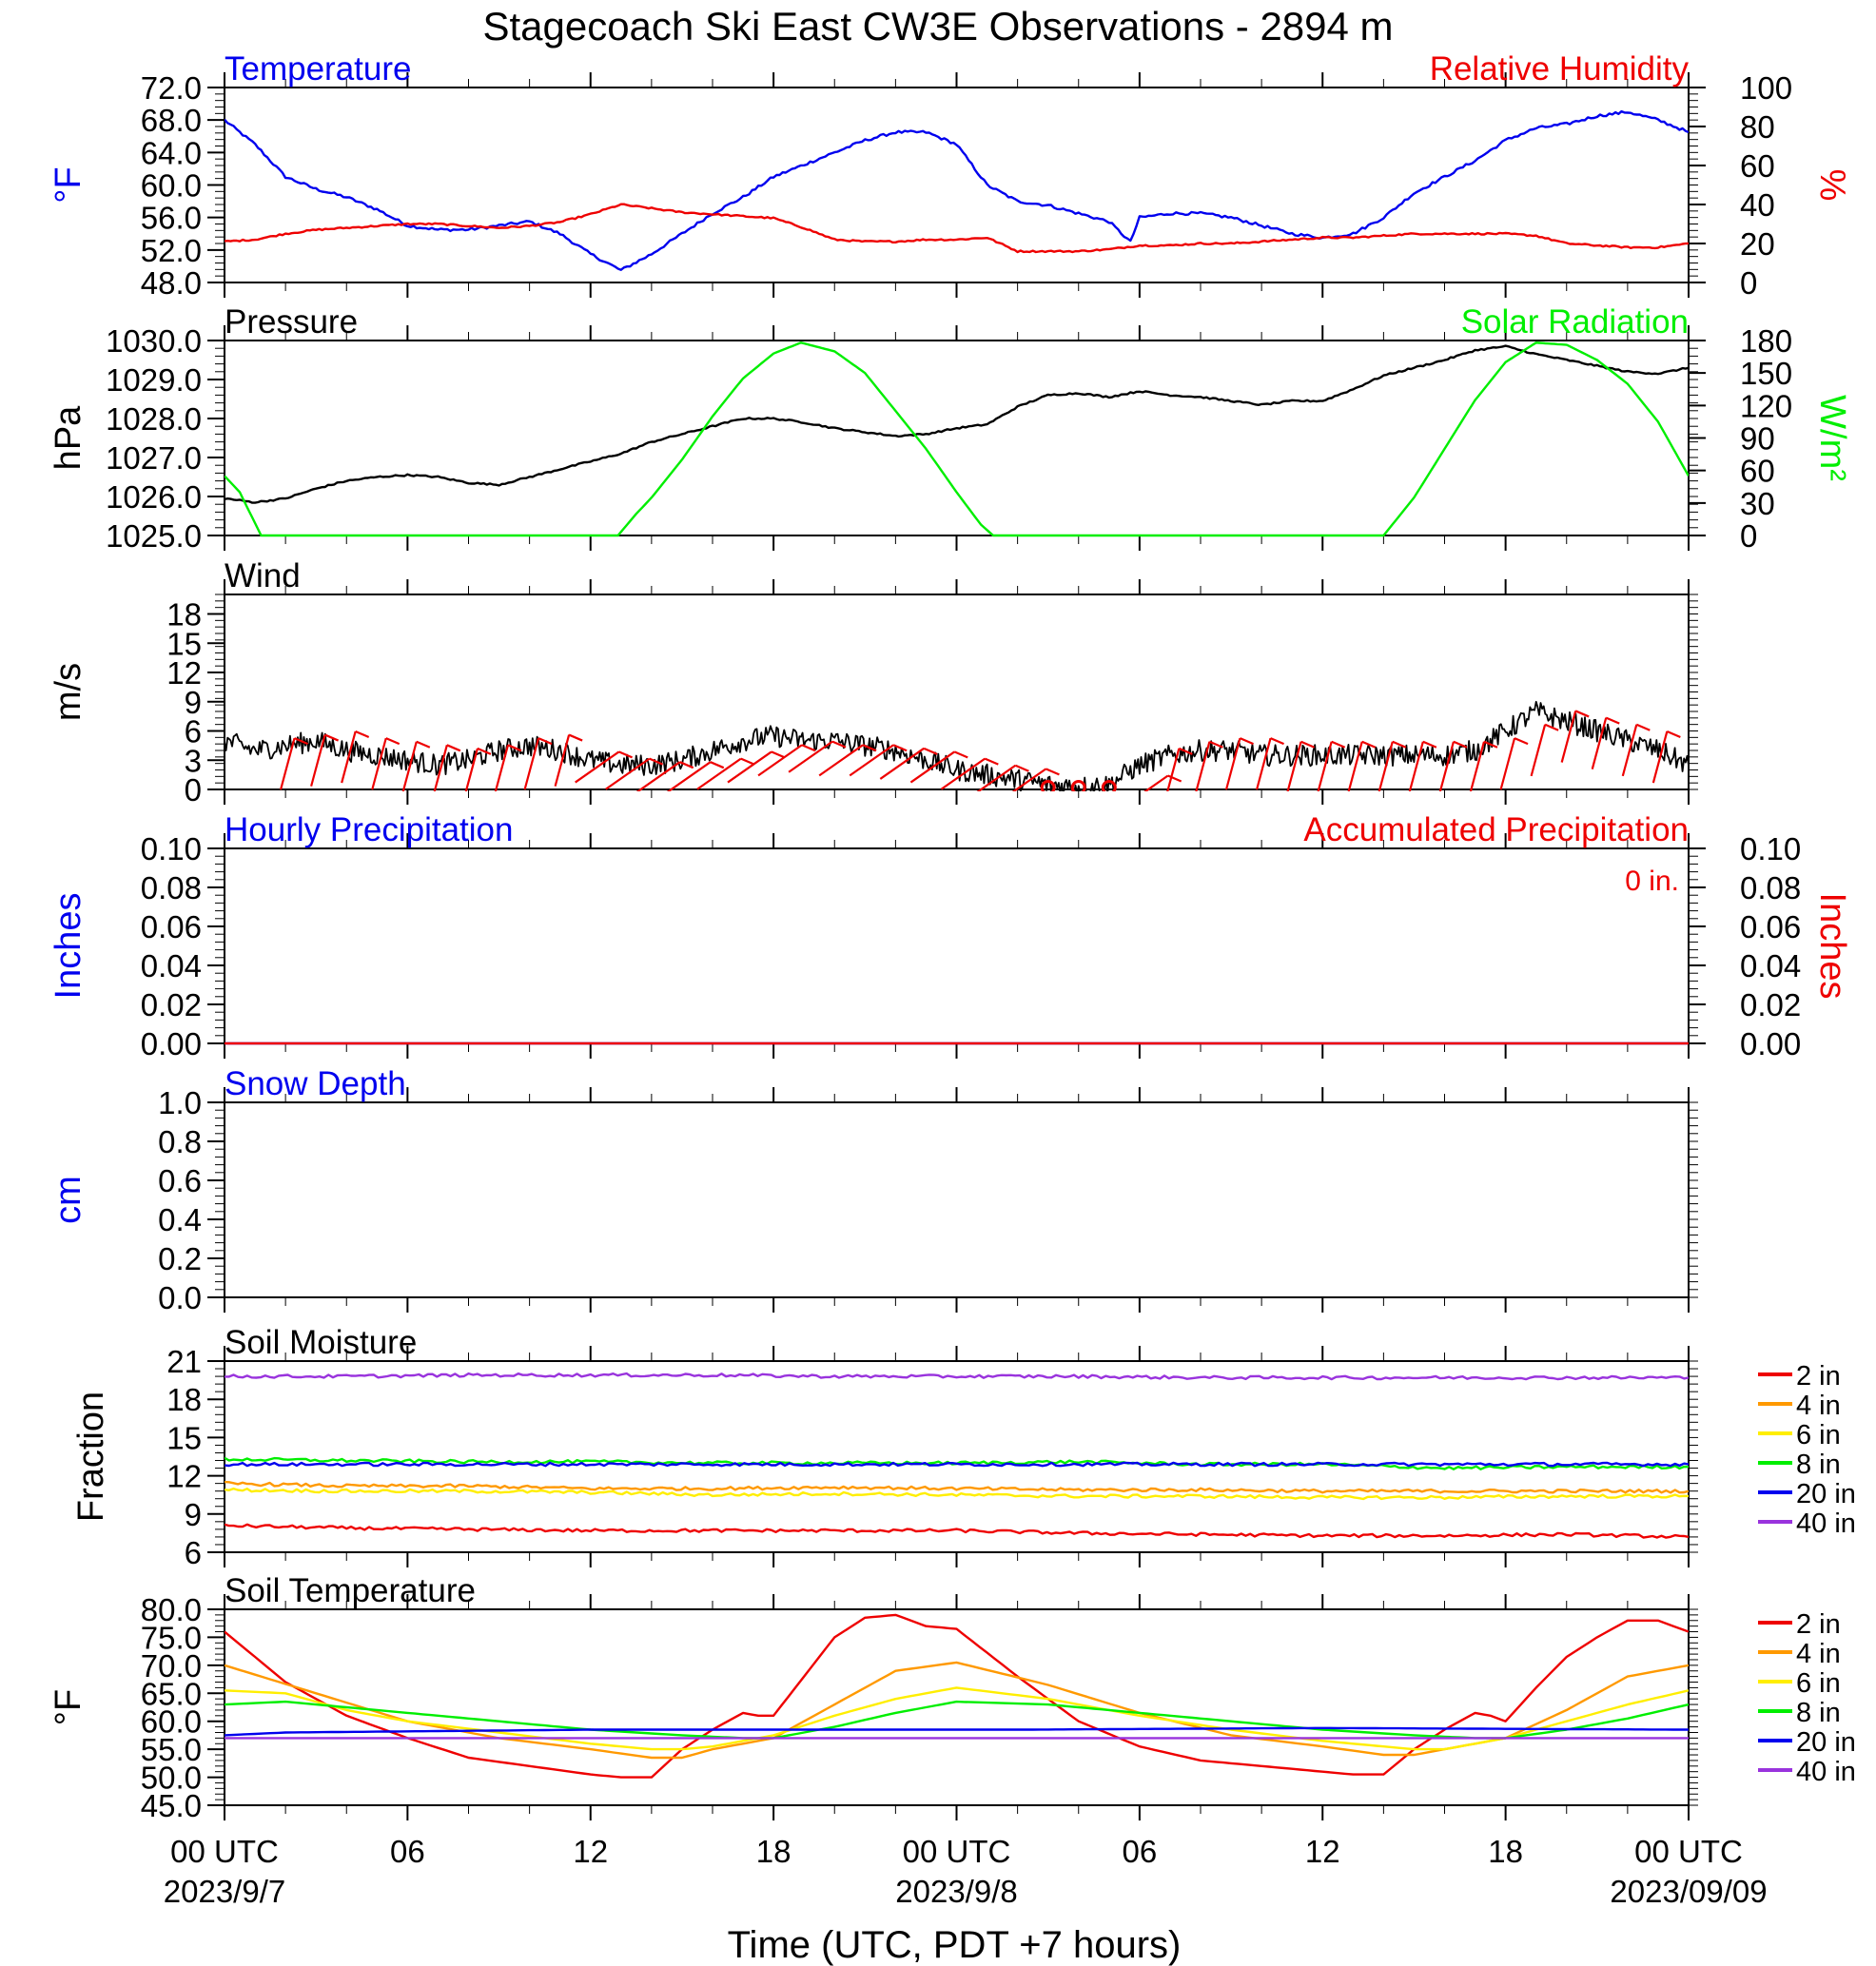 This screenshot has height=1966, width=1876. I want to click on series-line-20-in, so click(957, 1731).